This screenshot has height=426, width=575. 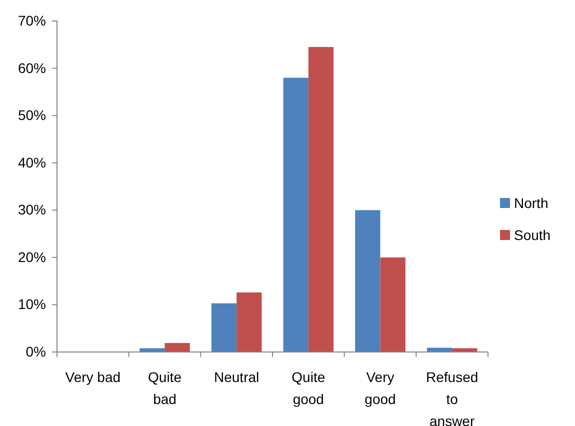 What do you see at coordinates (32, 68) in the screenshot?
I see `y-tick-label: 60%` at bounding box center [32, 68].